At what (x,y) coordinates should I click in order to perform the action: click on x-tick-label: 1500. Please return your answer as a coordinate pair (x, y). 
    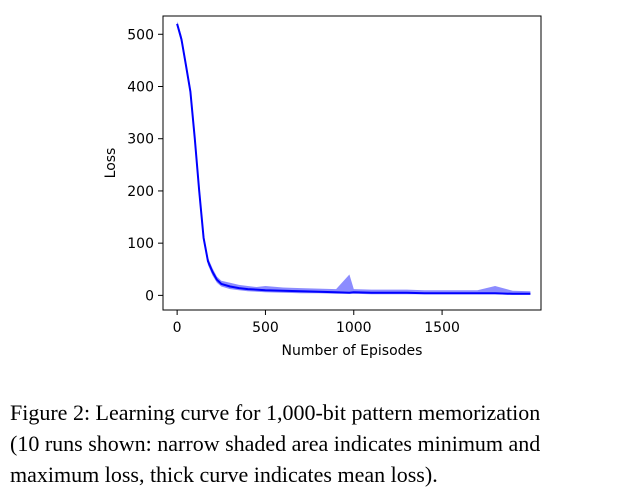
    Looking at the image, I should click on (442, 328).